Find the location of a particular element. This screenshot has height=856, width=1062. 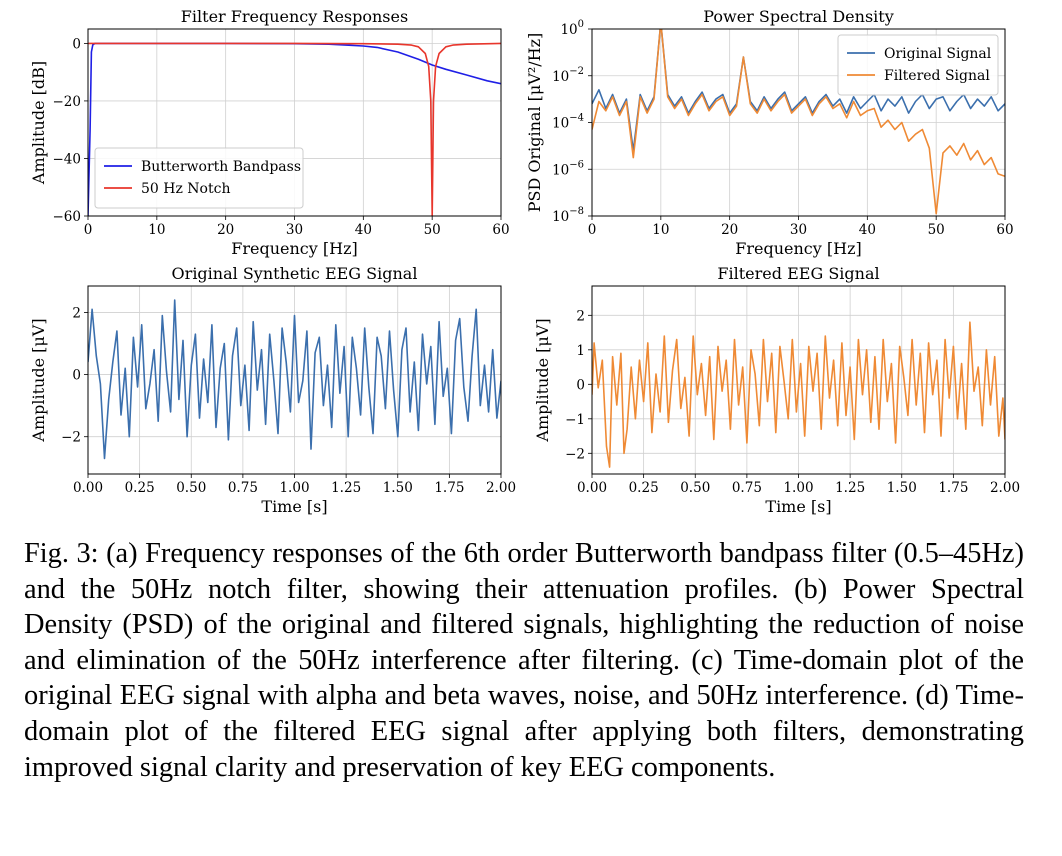

y-tick-label: 10⁻² is located at coordinates (568, 75).